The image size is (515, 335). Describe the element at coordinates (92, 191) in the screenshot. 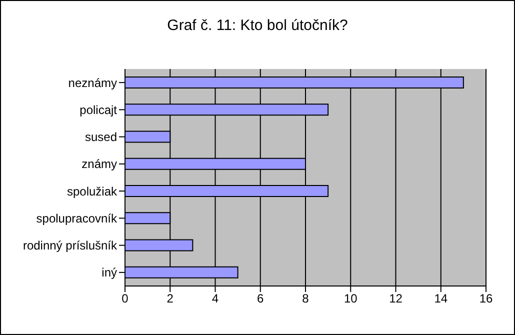

I see `y-tick-label: spolužiak` at that location.